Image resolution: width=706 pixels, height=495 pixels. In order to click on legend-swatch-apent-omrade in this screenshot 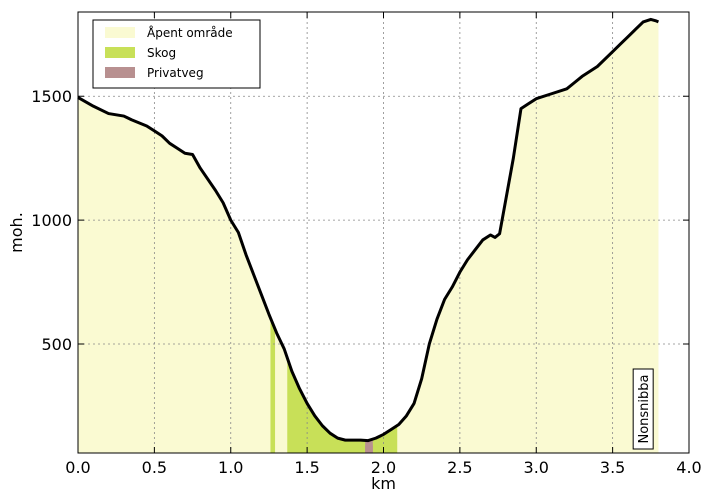, I will do `click(120, 32)`.